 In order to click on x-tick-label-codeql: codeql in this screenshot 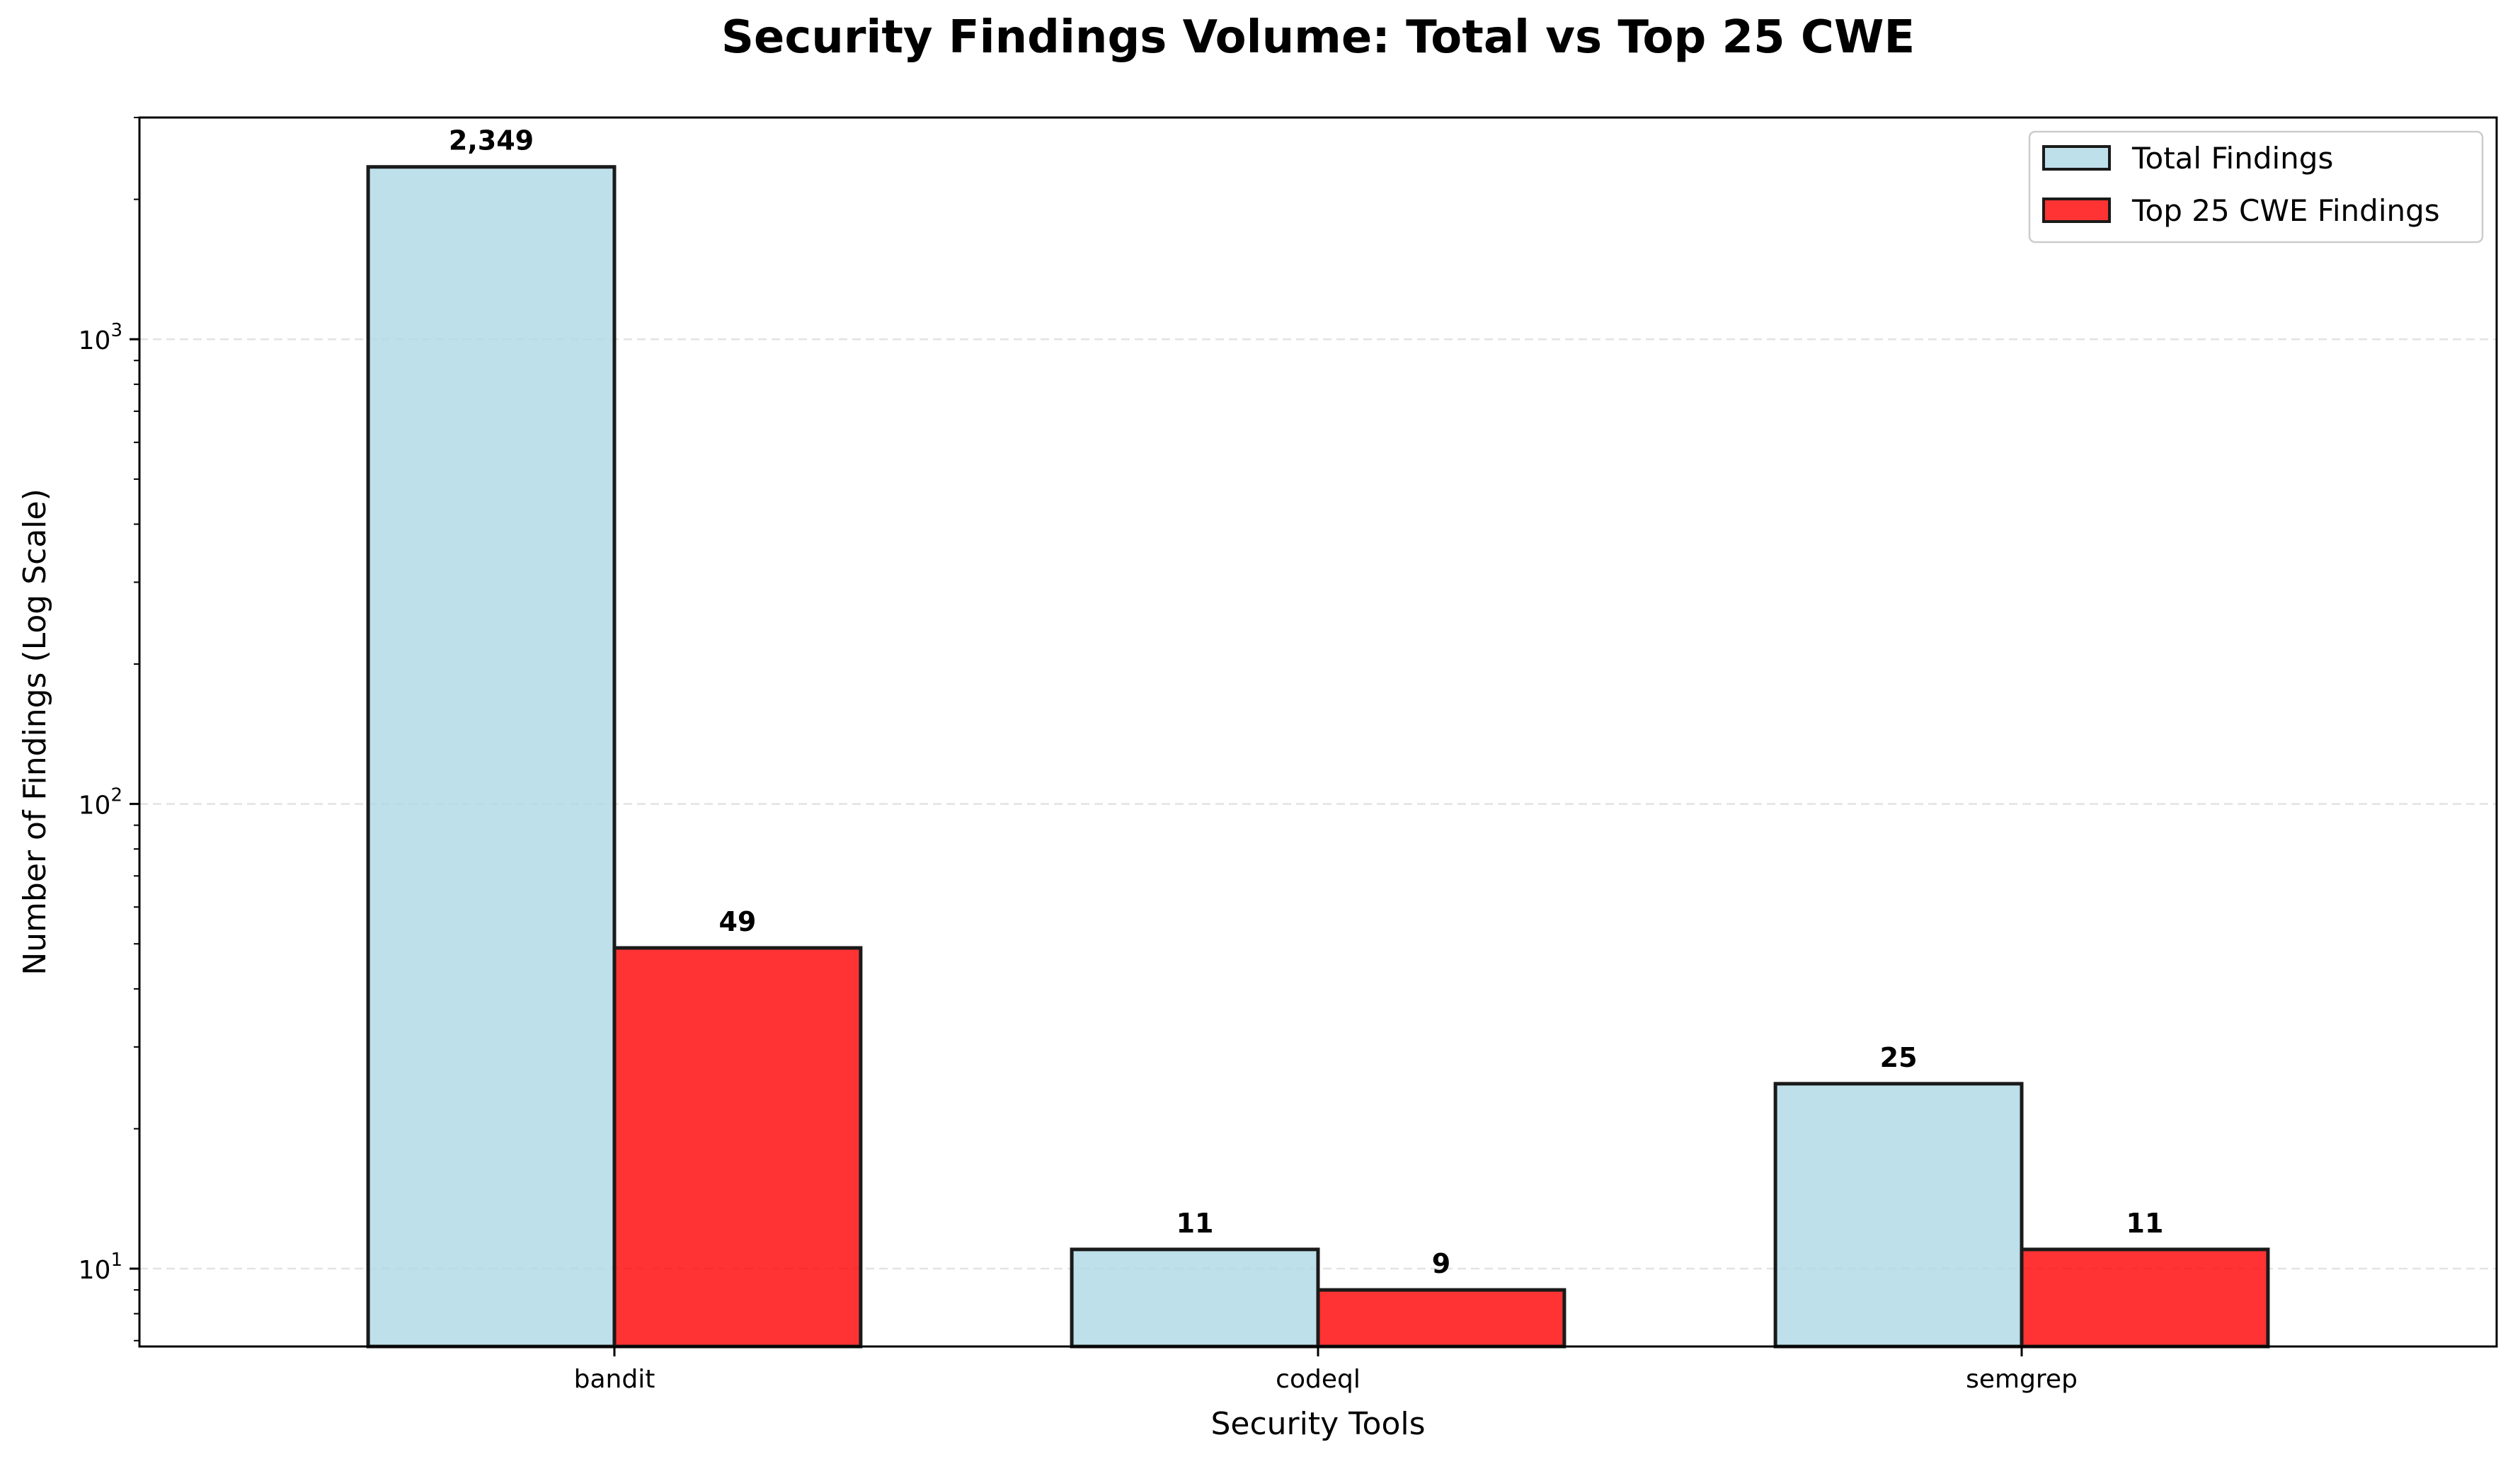, I will do `click(1318, 1379)`.